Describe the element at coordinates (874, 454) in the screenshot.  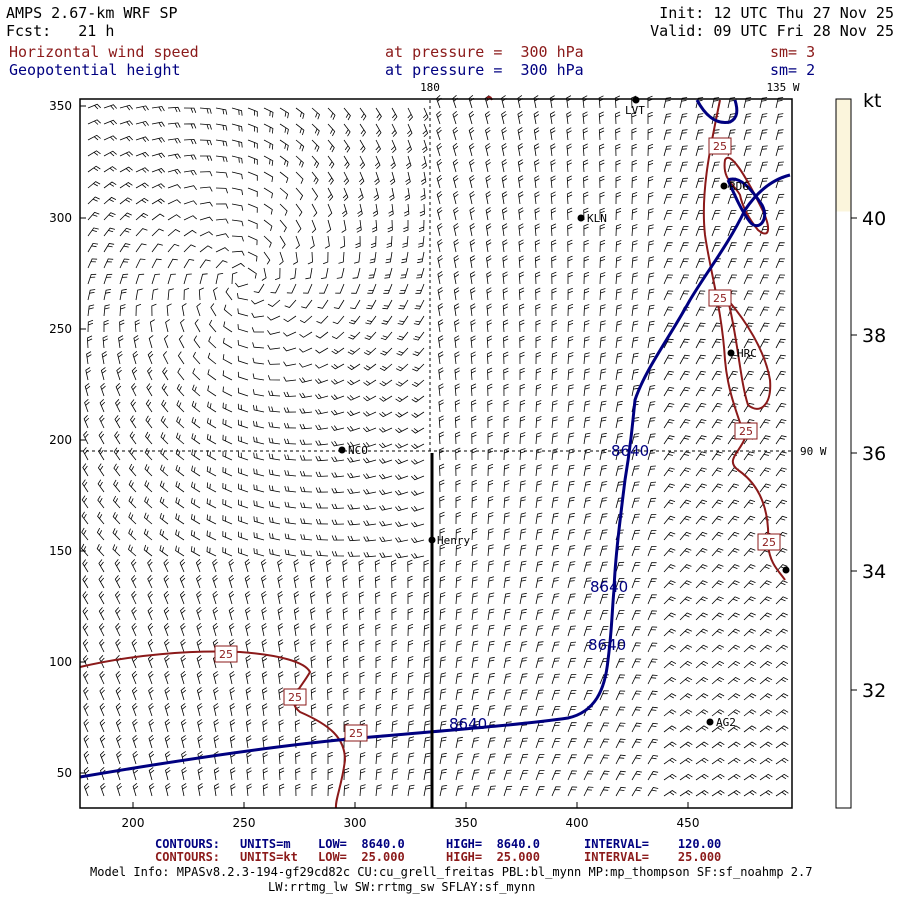
I see `colorbar-label: 36` at that location.